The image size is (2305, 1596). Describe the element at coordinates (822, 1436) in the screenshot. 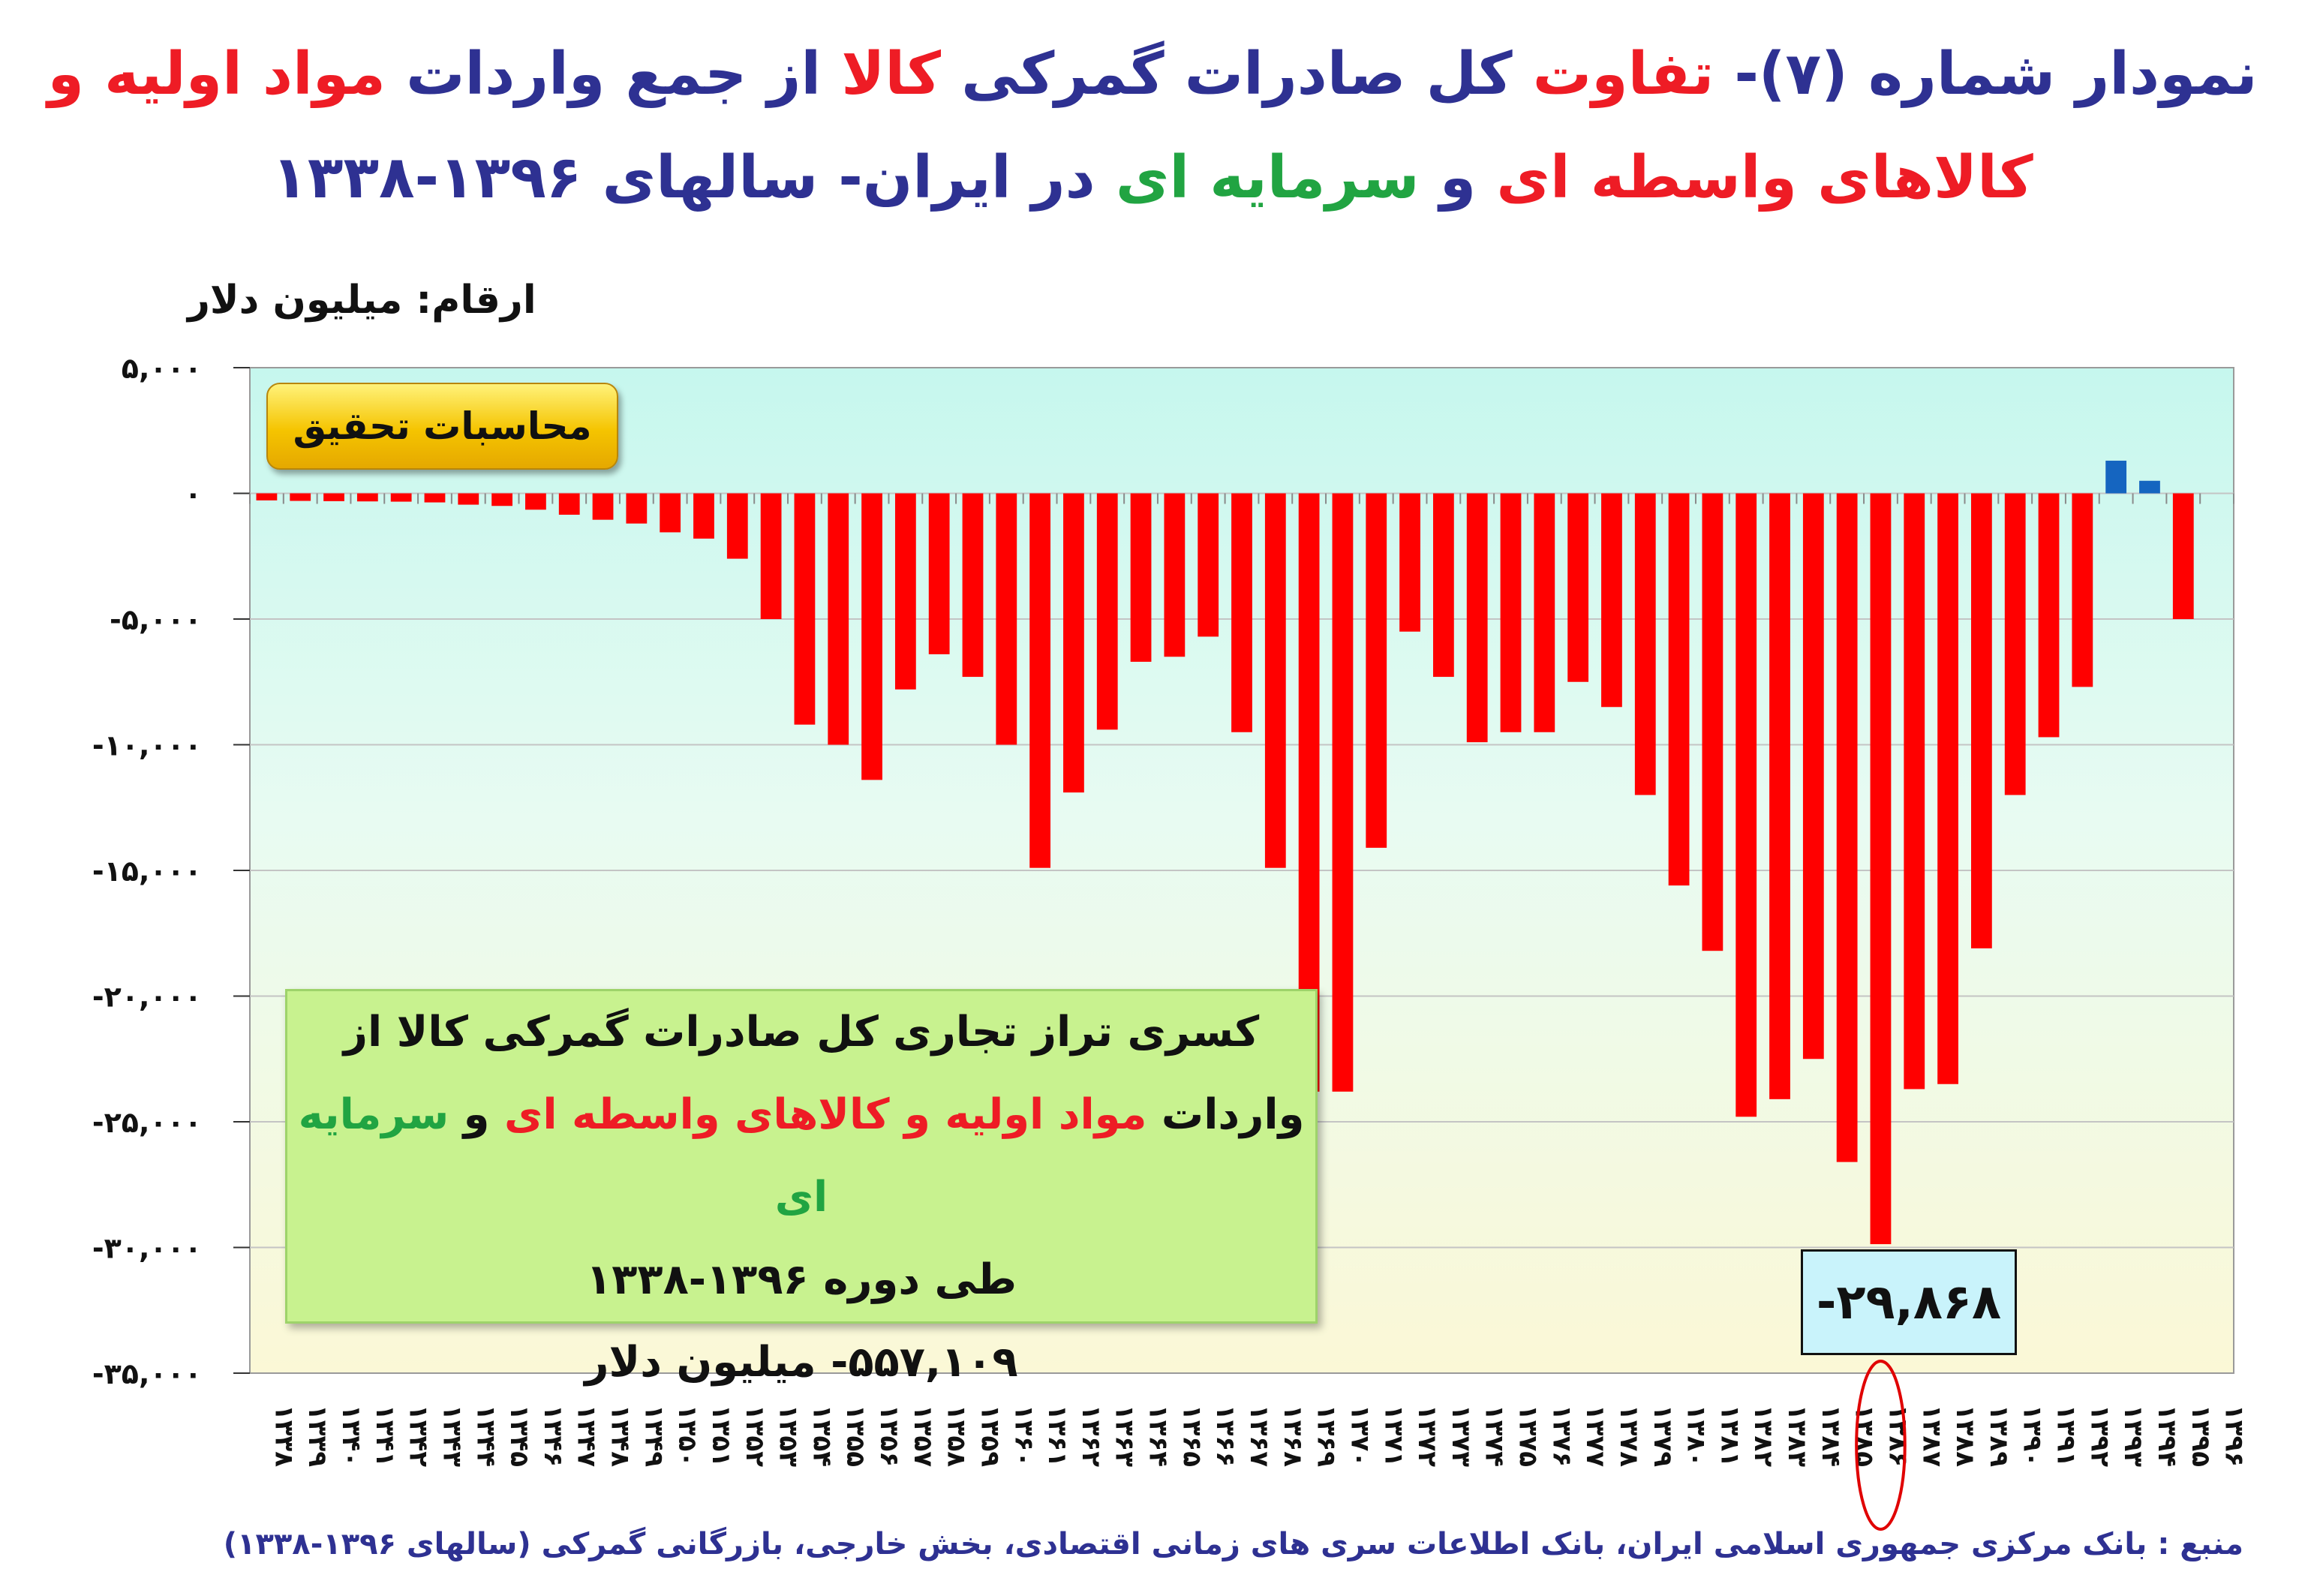

I see `x-tick-label-۱۳۵۴: ۱۳۵۴` at that location.